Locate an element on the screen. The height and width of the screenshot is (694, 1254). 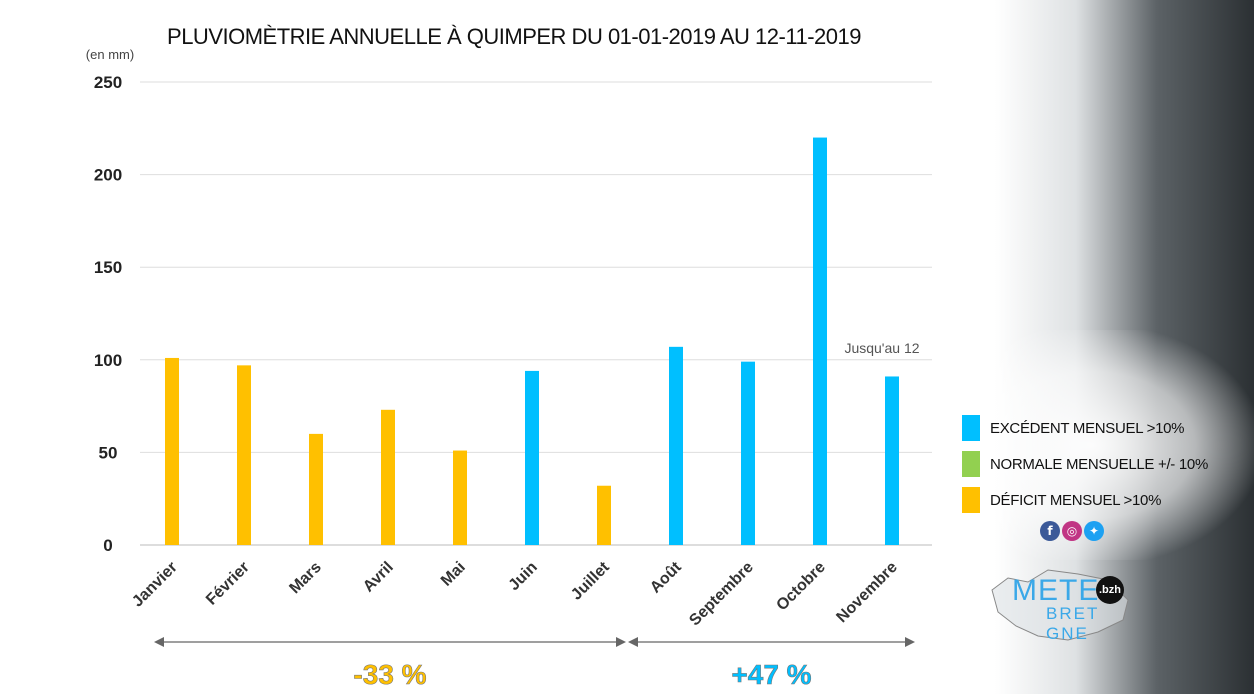
x-tick-label: Août is located at coordinates (666, 577).